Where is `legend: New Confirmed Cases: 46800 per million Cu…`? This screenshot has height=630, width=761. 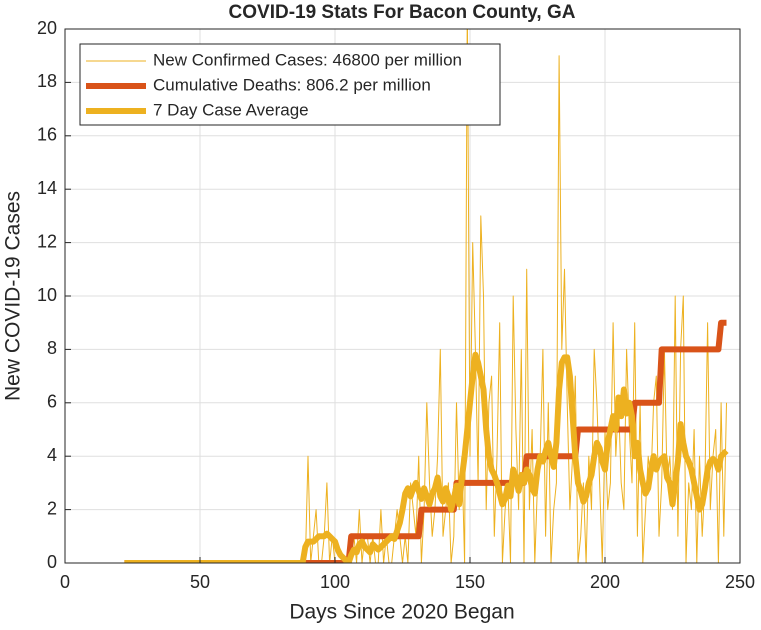 legend: New Confirmed Cases: 46800 per million Cu… is located at coordinates (290, 84).